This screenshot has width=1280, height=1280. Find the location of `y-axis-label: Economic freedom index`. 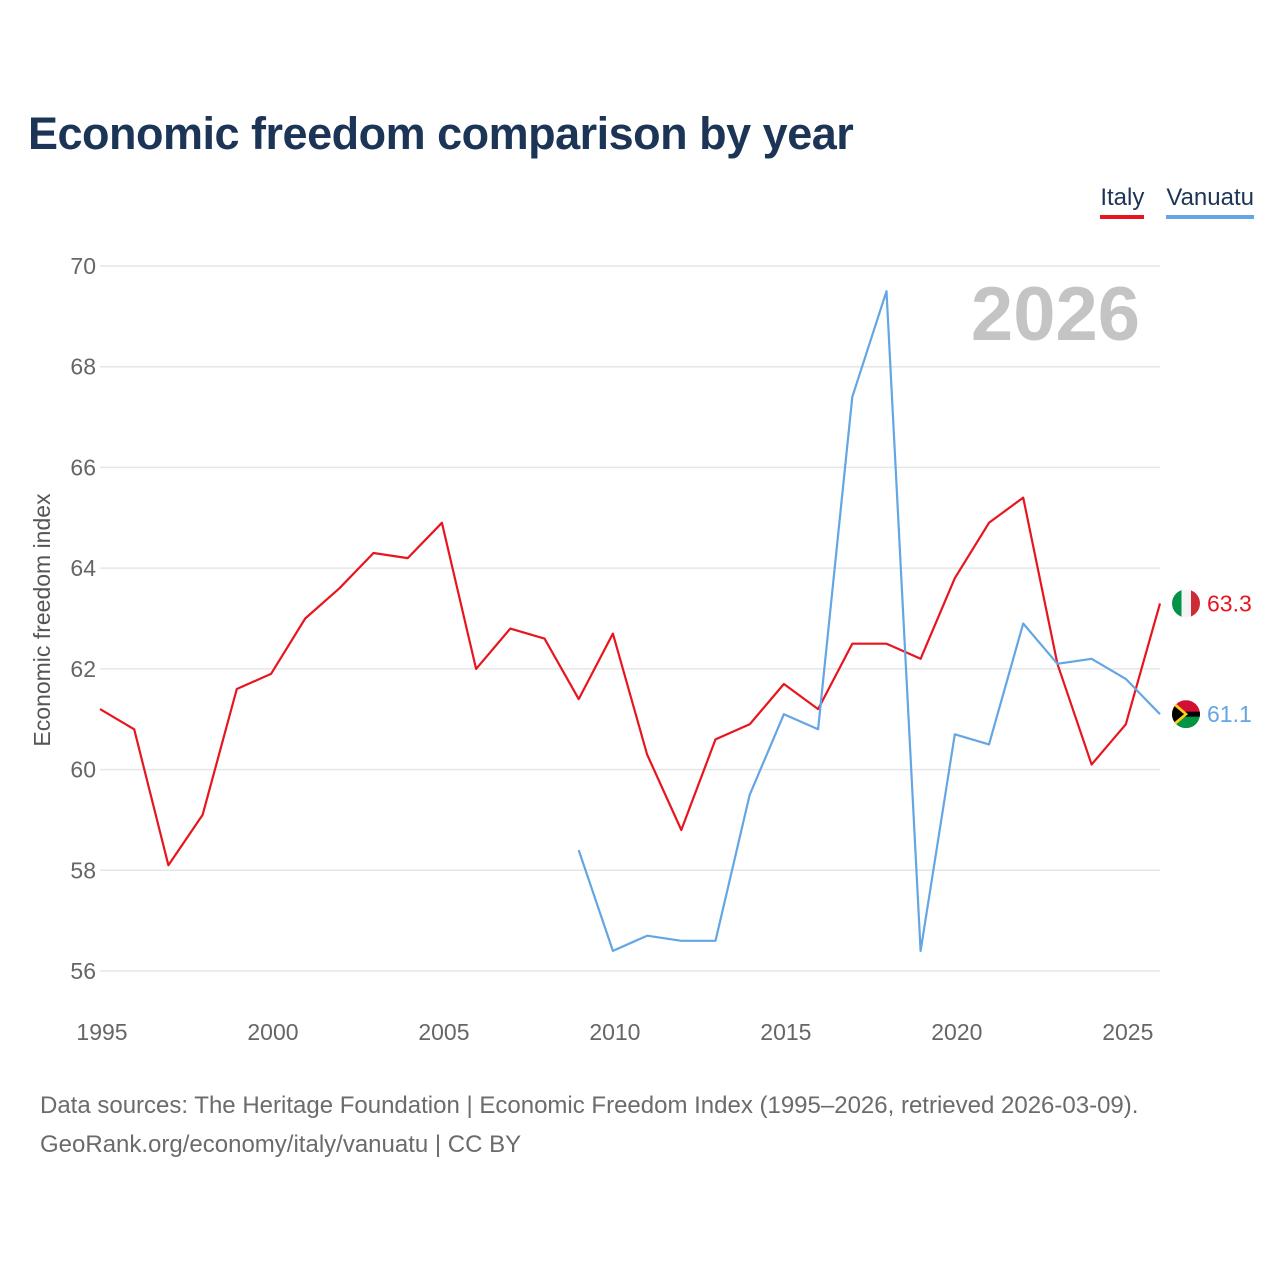

y-axis-label: Economic freedom index is located at coordinates (42, 620).